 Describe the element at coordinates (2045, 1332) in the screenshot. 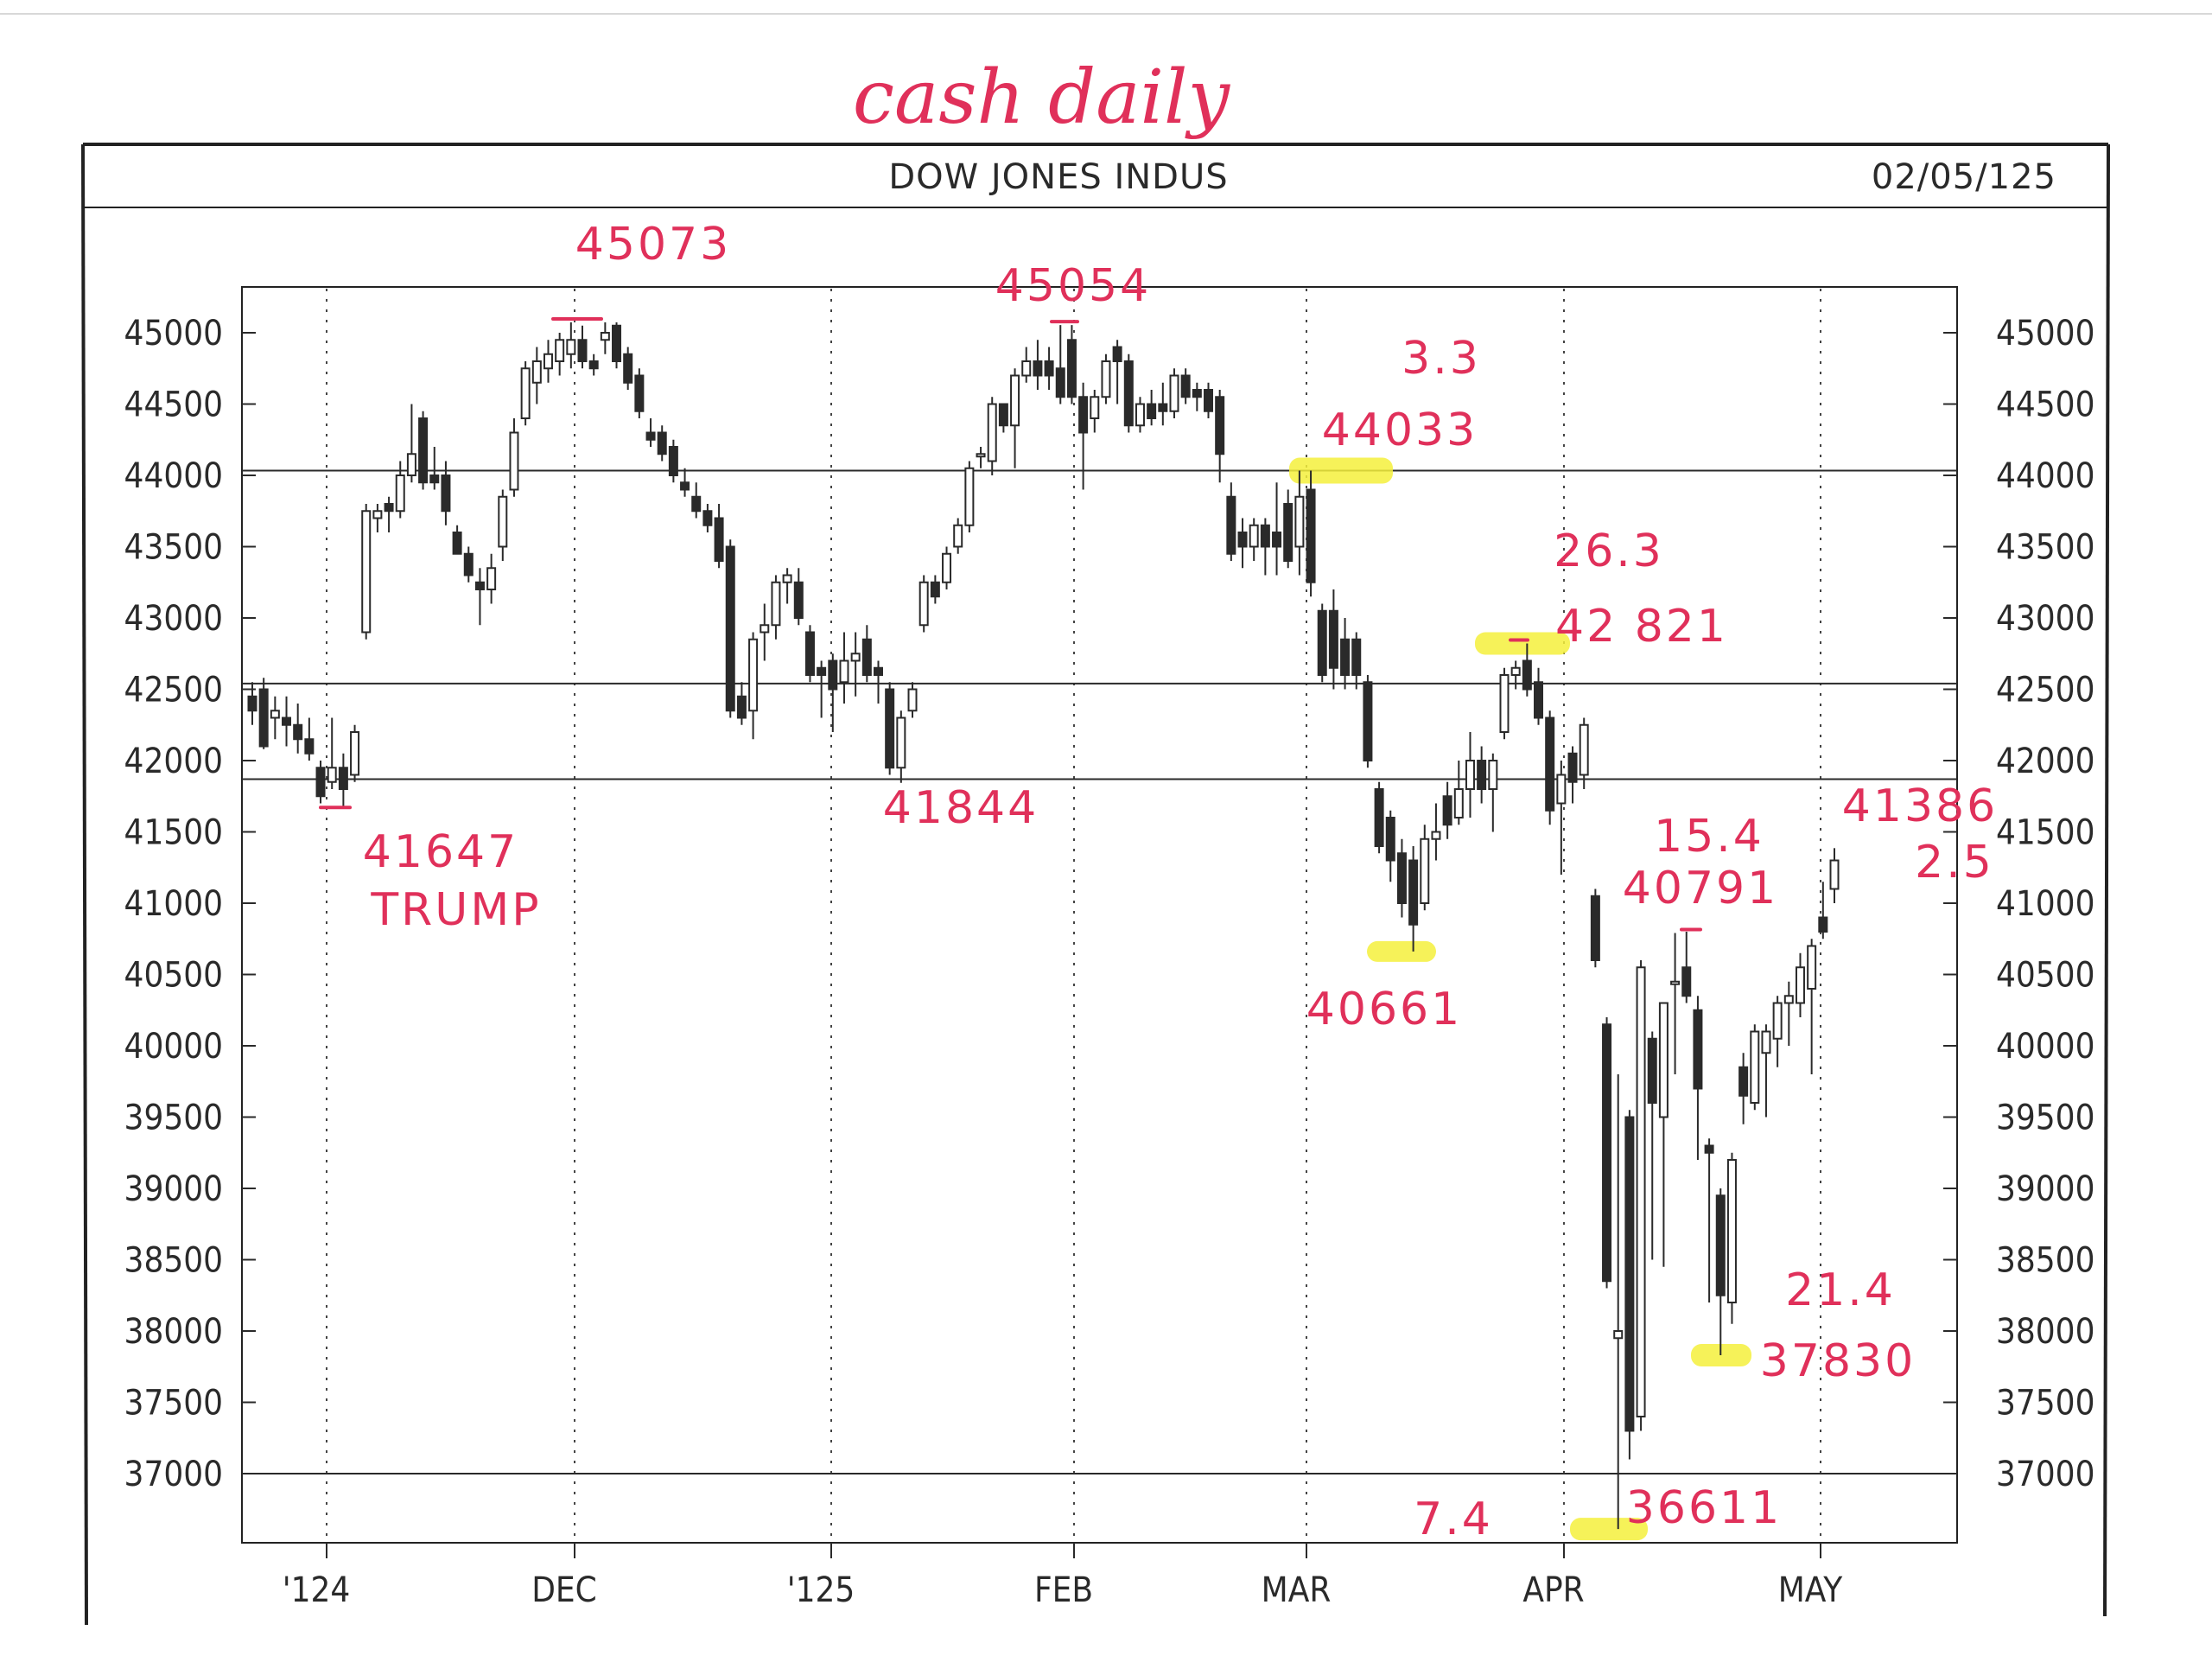

I see `y-tick-label-right: 38000` at that location.